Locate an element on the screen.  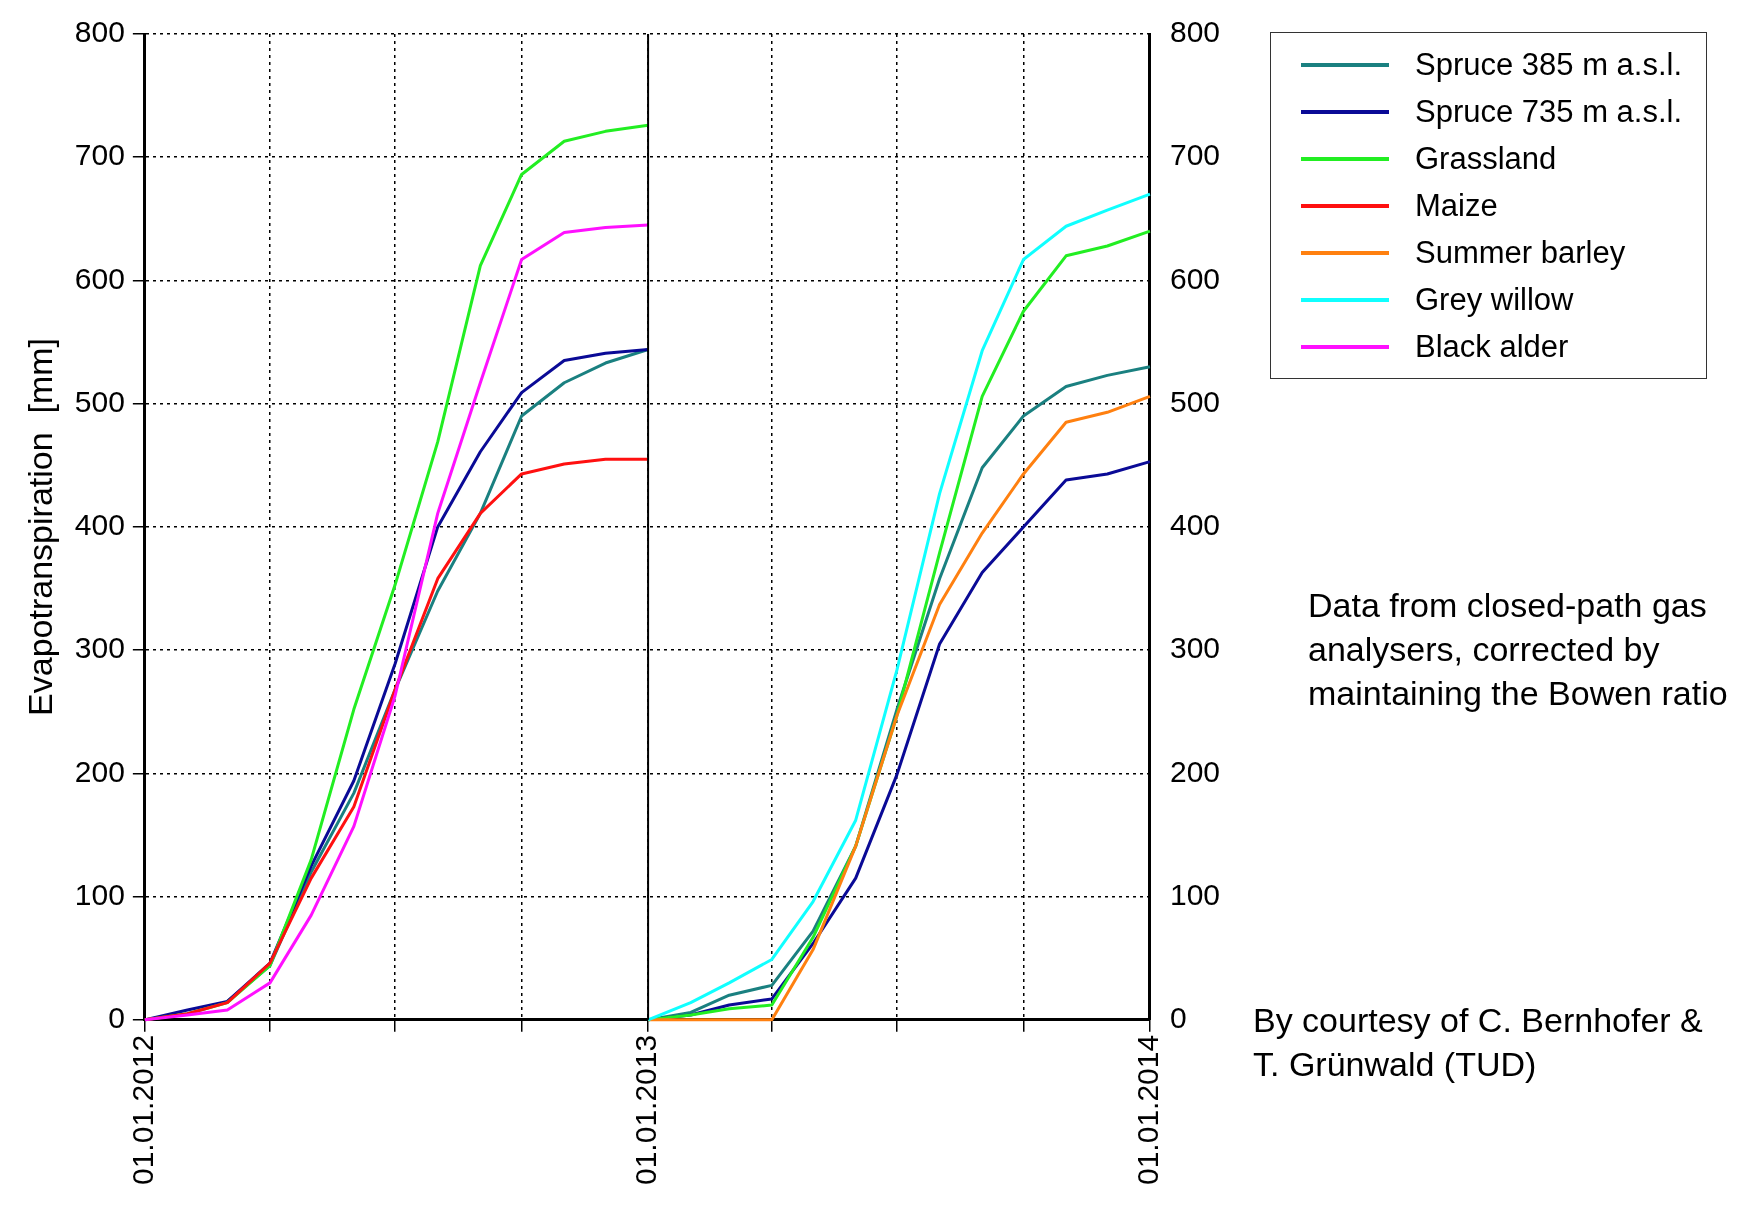
legend-label: Maize is located at coordinates (1456, 205).